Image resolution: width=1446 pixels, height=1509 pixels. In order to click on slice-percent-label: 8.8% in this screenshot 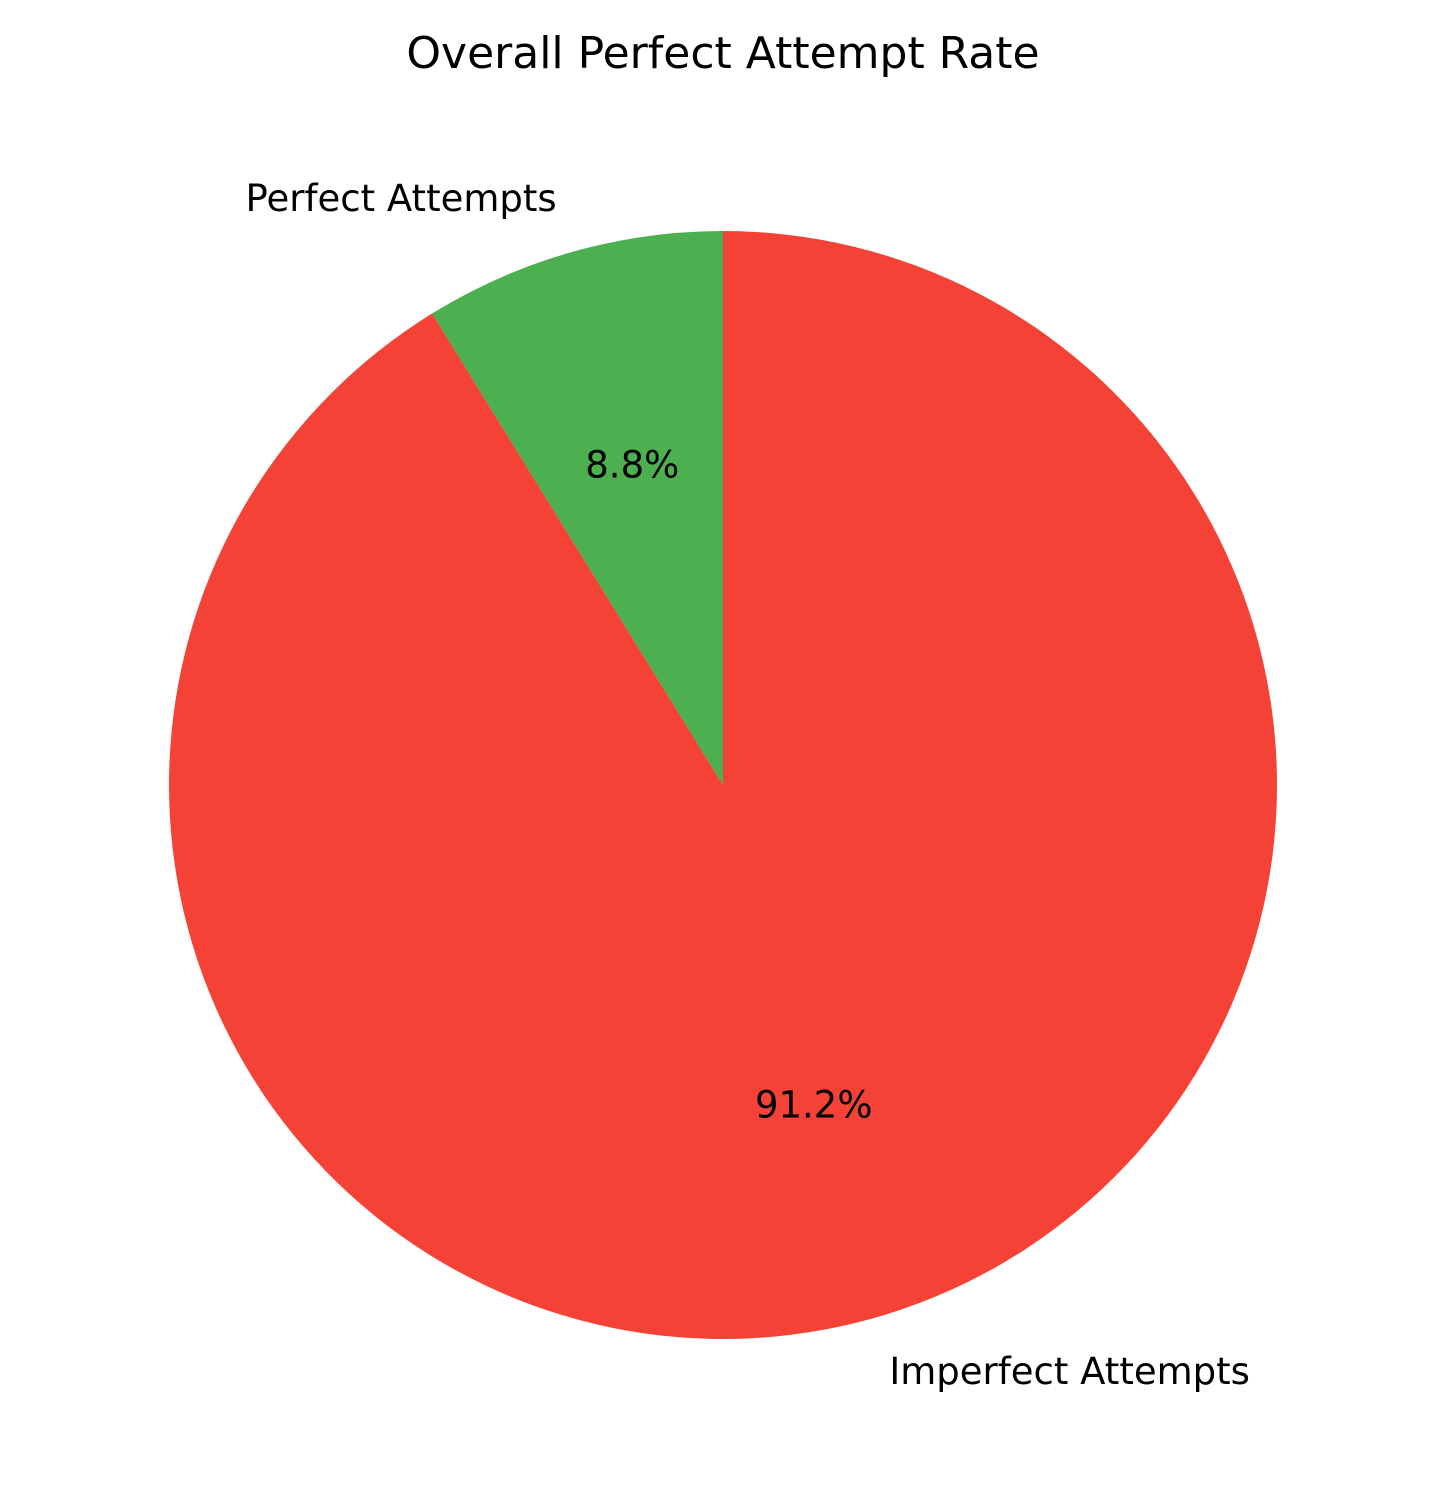, I will do `click(632, 465)`.